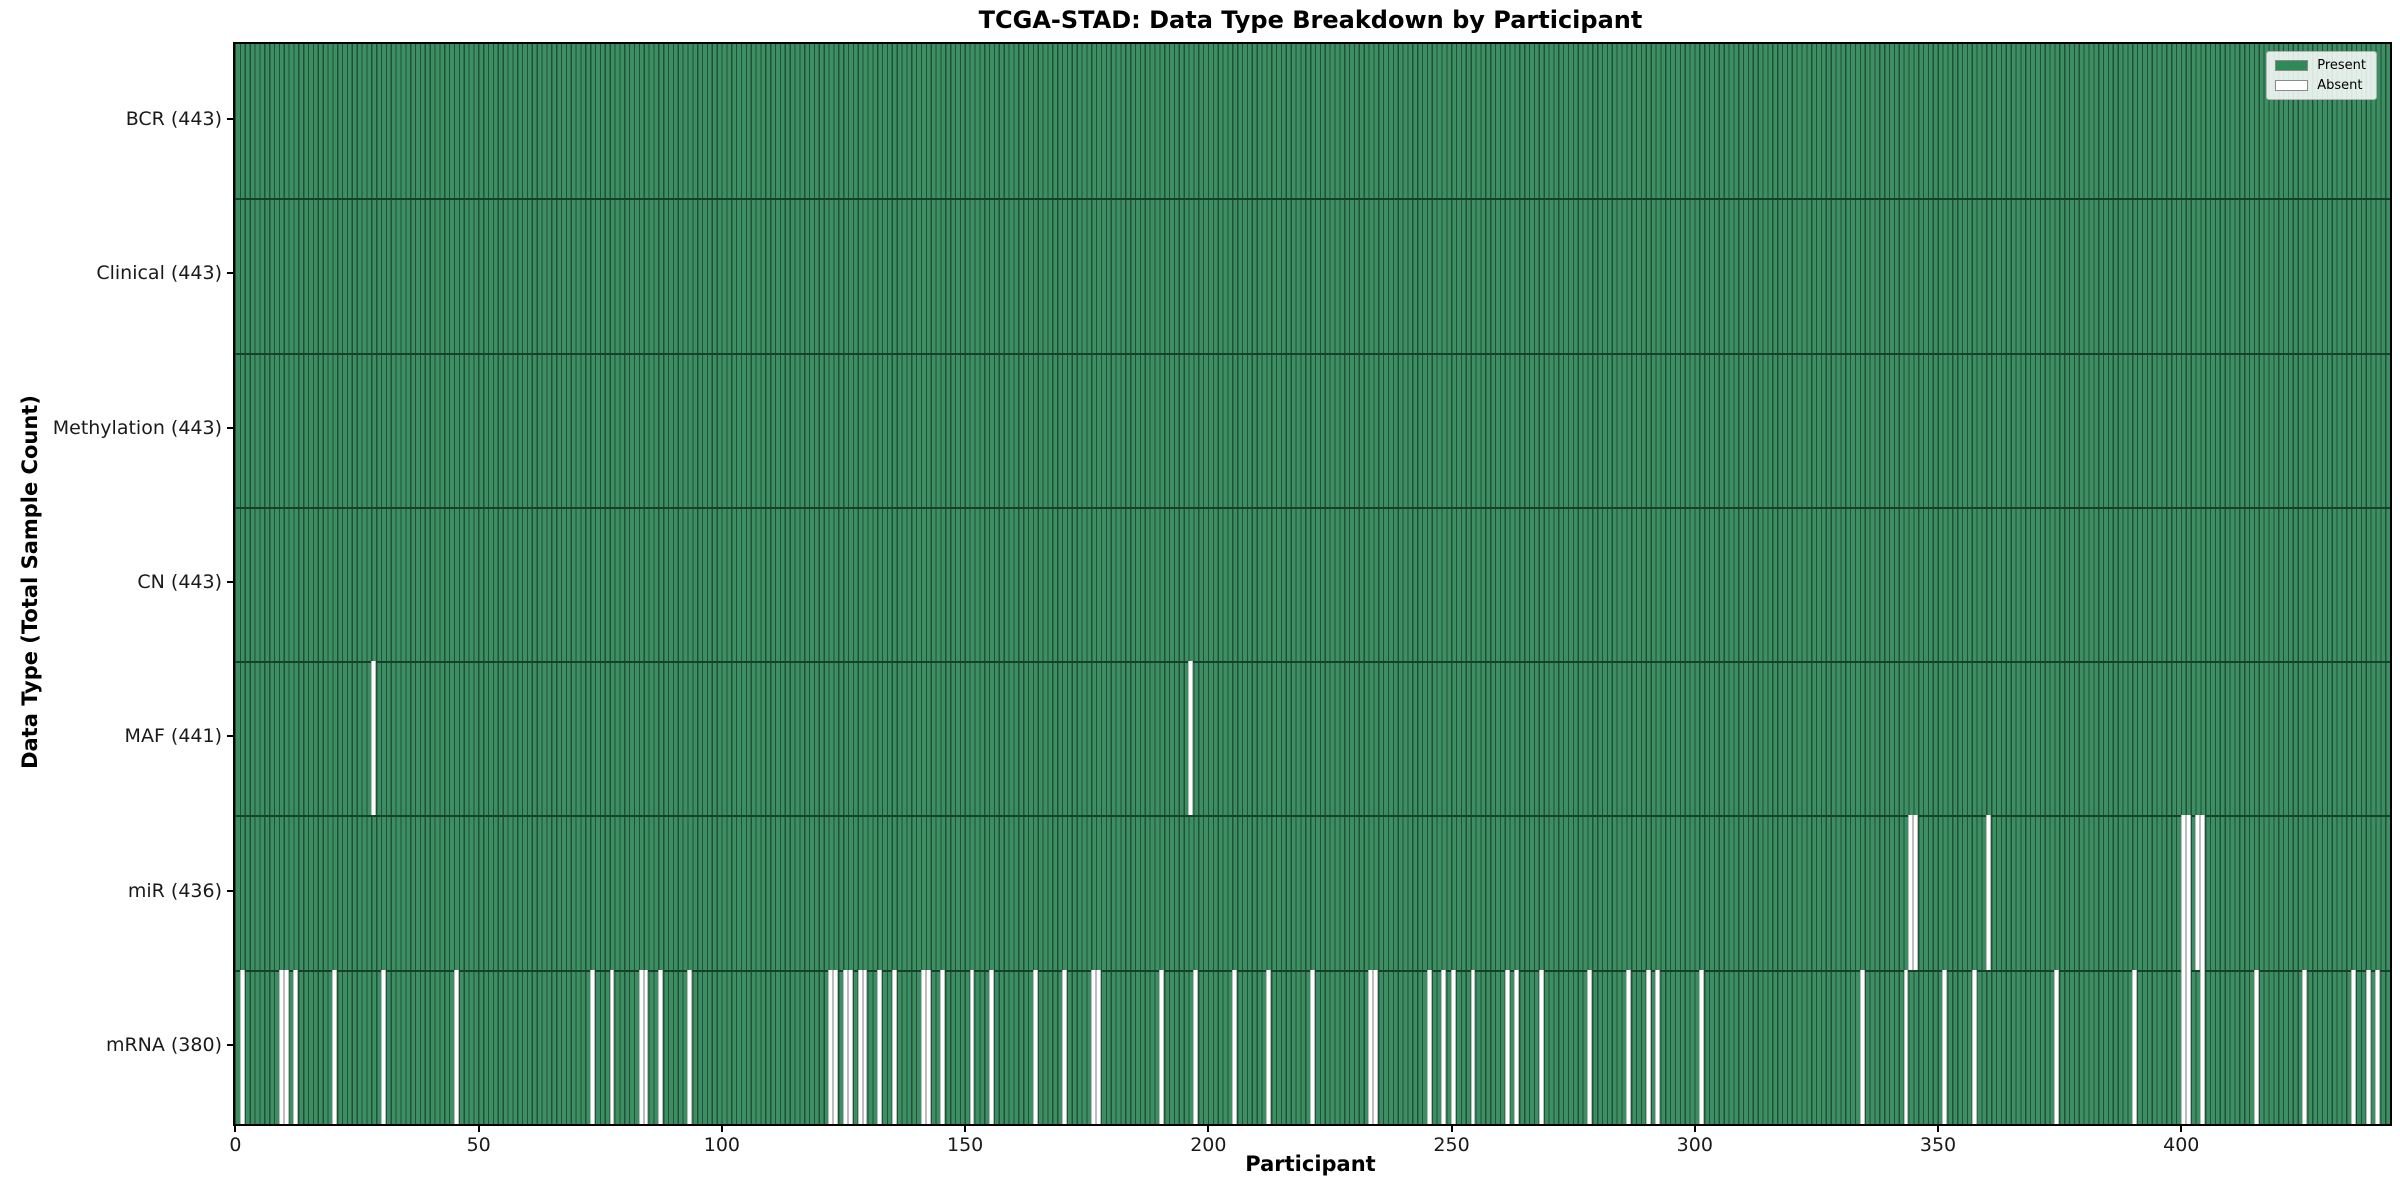 Image resolution: width=2400 pixels, height=1200 pixels. Describe the element at coordinates (1312, 275) in the screenshot. I see `row-Clinical` at that location.